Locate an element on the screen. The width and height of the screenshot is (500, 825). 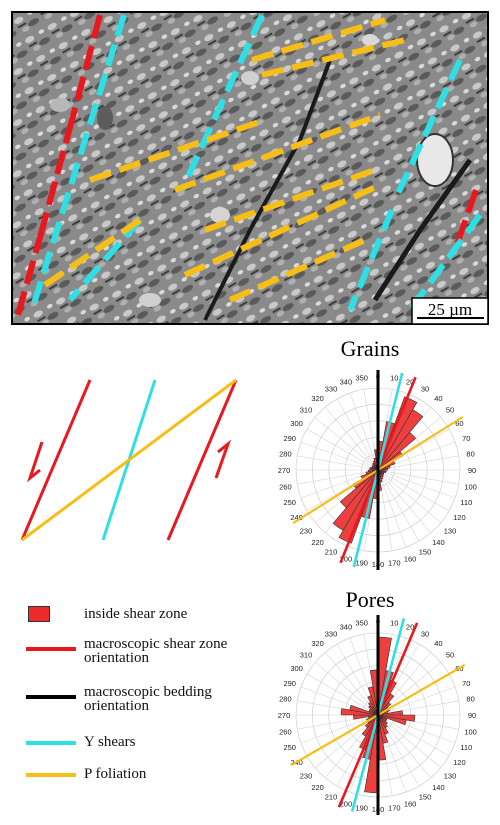
legend-label: Y shears is located at coordinates (110, 742).